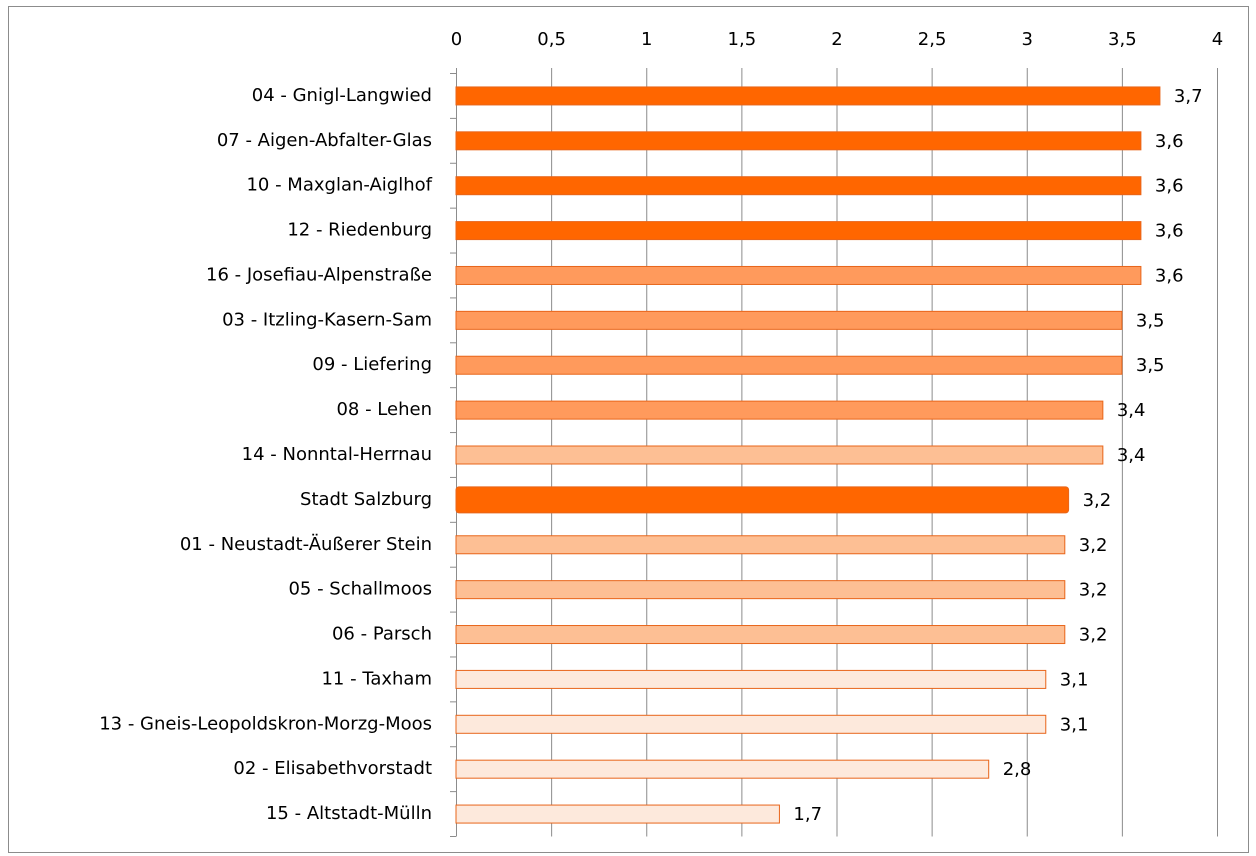  What do you see at coordinates (327, 319) in the screenshot?
I see `y-tick-label: 03 - Itzling-Kasern-Sam` at bounding box center [327, 319].